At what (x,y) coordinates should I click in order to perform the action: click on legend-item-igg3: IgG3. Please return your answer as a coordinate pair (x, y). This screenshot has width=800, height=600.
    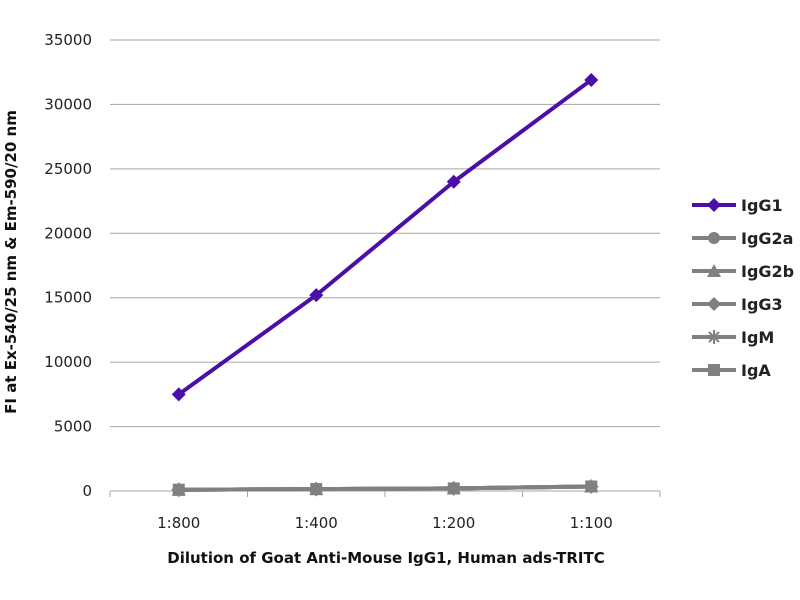
    Looking at the image, I should click on (737, 304).